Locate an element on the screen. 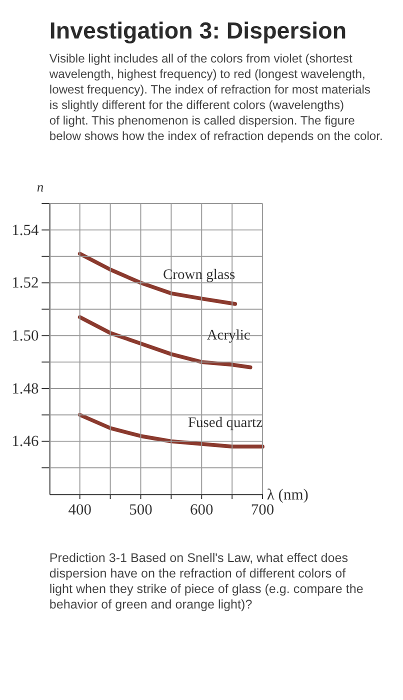 This screenshot has height=700, width=403. y-tick-label: 1.46 is located at coordinates (25, 441).